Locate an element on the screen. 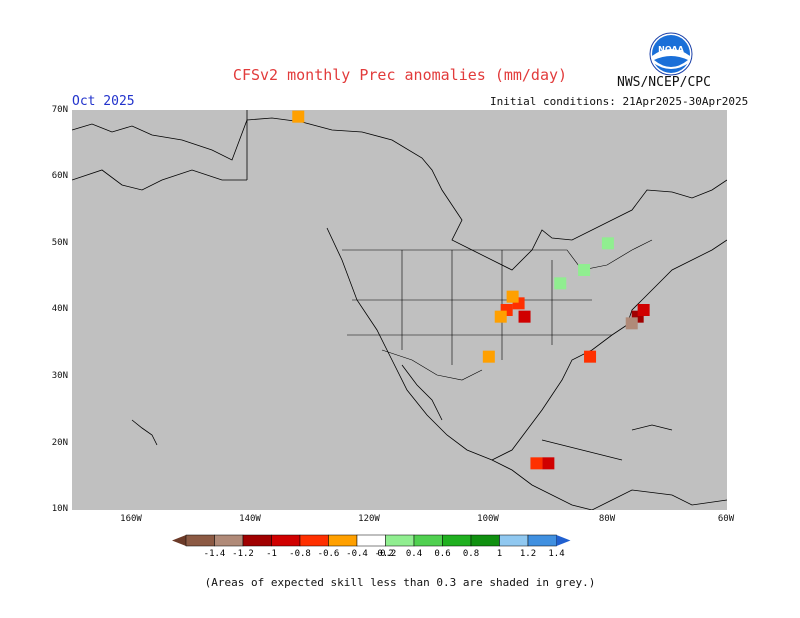  colorbar-label: 0.6 is located at coordinates (442, 554).